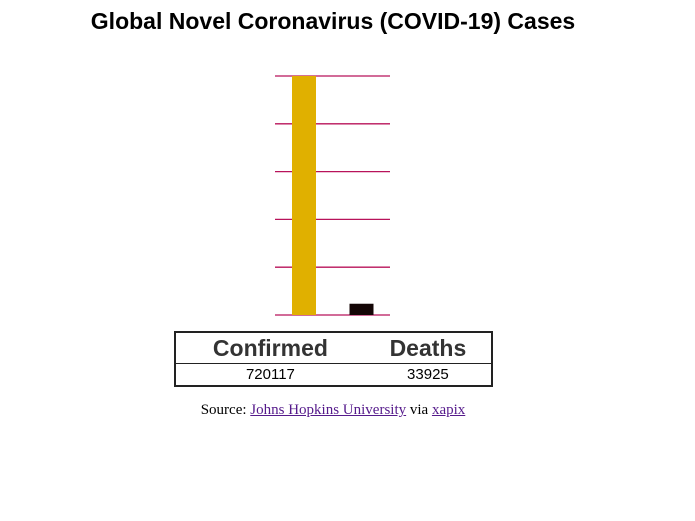 This screenshot has width=695, height=521. I want to click on header-cell: Deaths, so click(428, 347).